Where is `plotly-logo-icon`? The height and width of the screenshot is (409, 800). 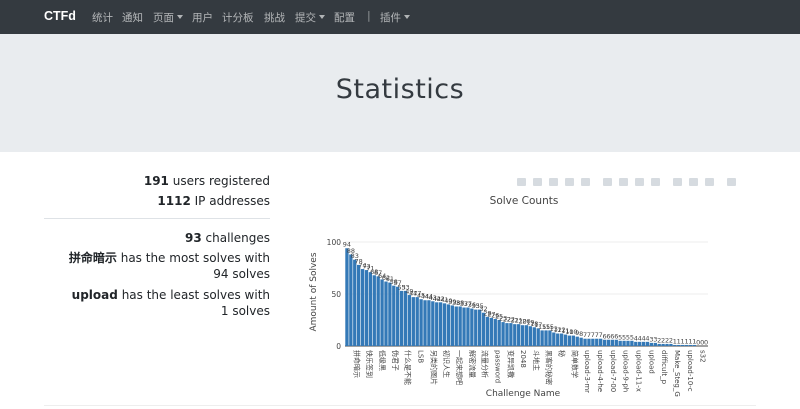
plotly-logo-icon is located at coordinates (731, 182).